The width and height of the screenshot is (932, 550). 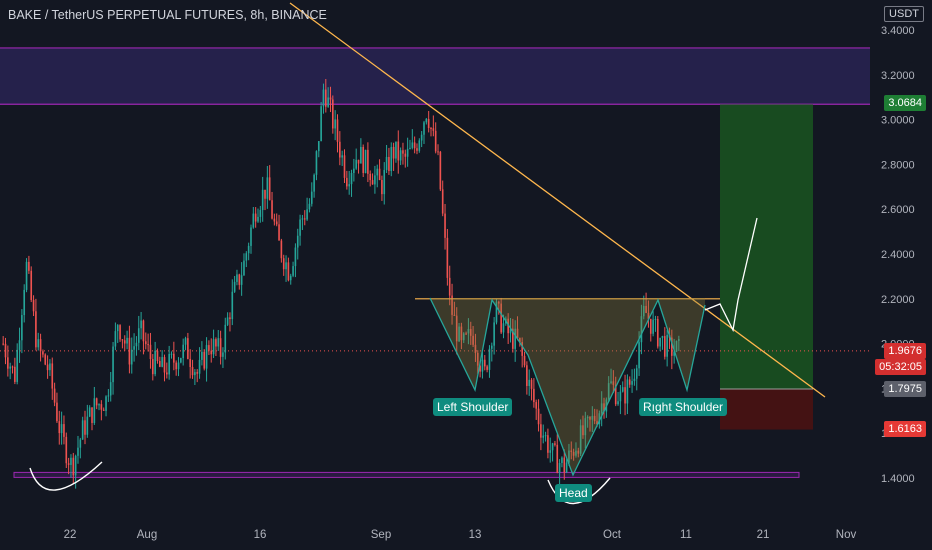 What do you see at coordinates (900, 367) in the screenshot?
I see `countdown-label: 05:32:05` at bounding box center [900, 367].